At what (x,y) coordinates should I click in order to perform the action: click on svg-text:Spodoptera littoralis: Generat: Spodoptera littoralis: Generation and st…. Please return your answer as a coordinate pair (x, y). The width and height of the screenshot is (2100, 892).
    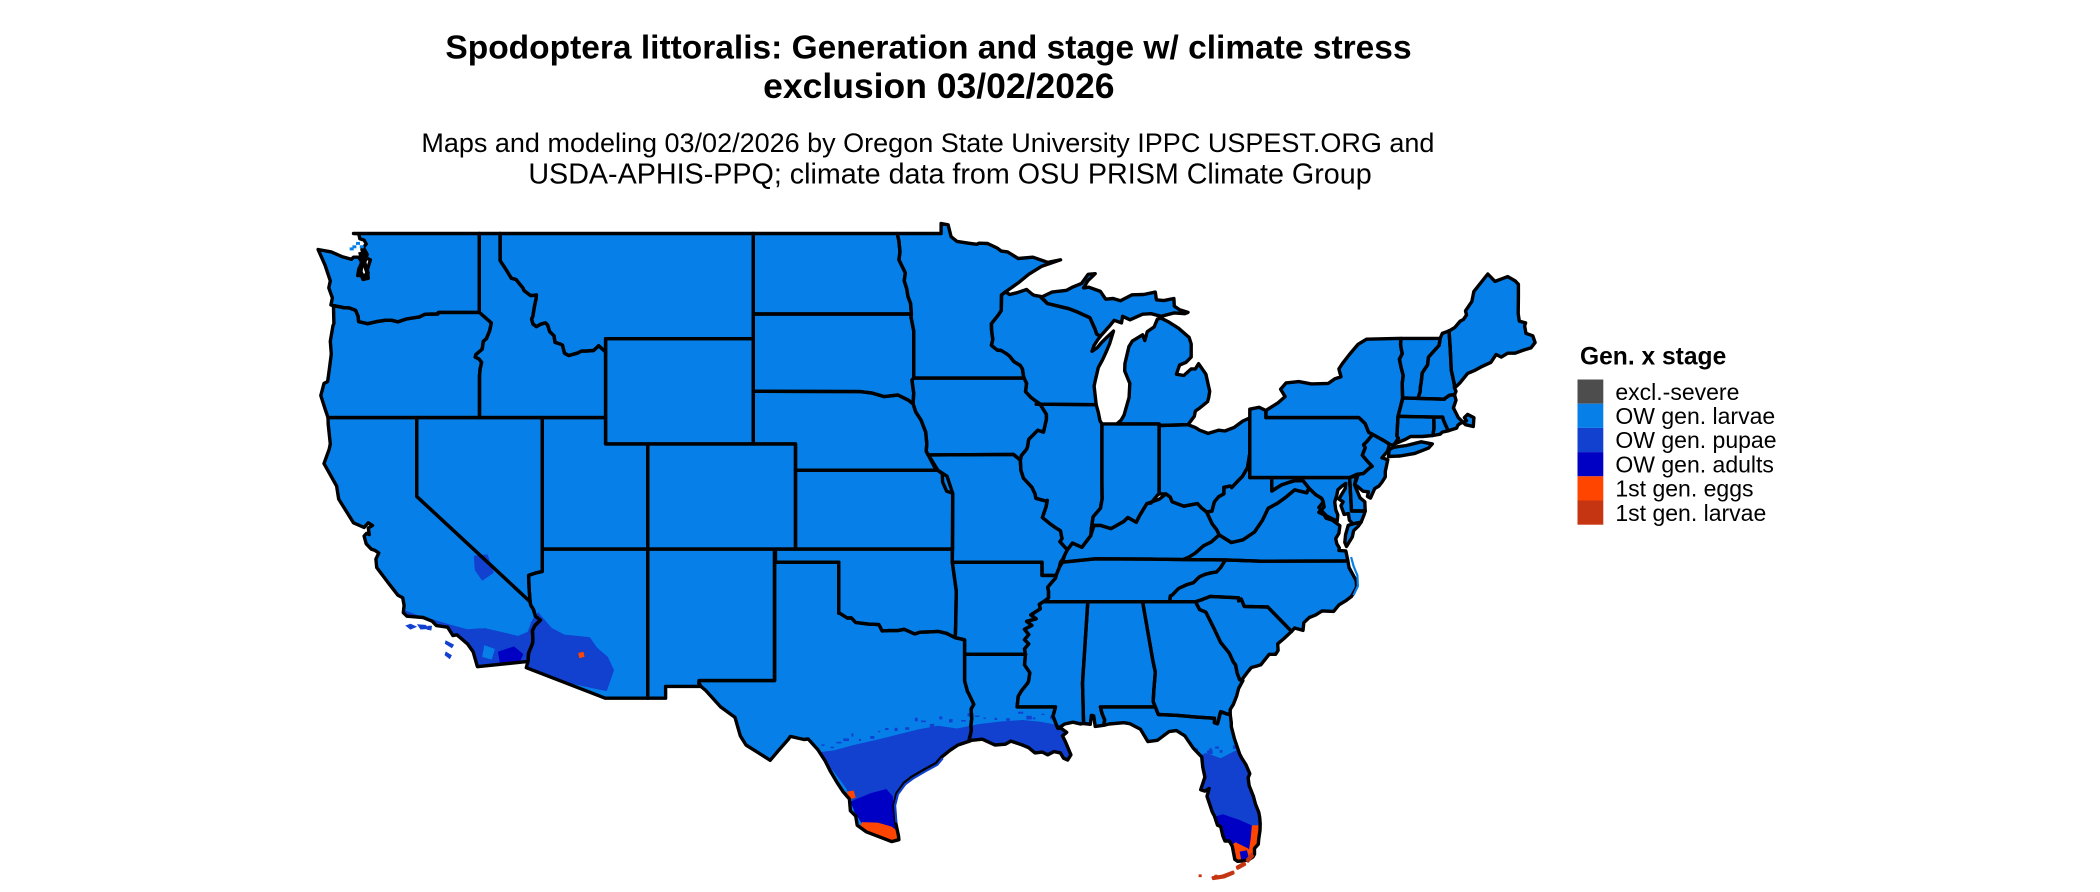
    Looking at the image, I should click on (928, 48).